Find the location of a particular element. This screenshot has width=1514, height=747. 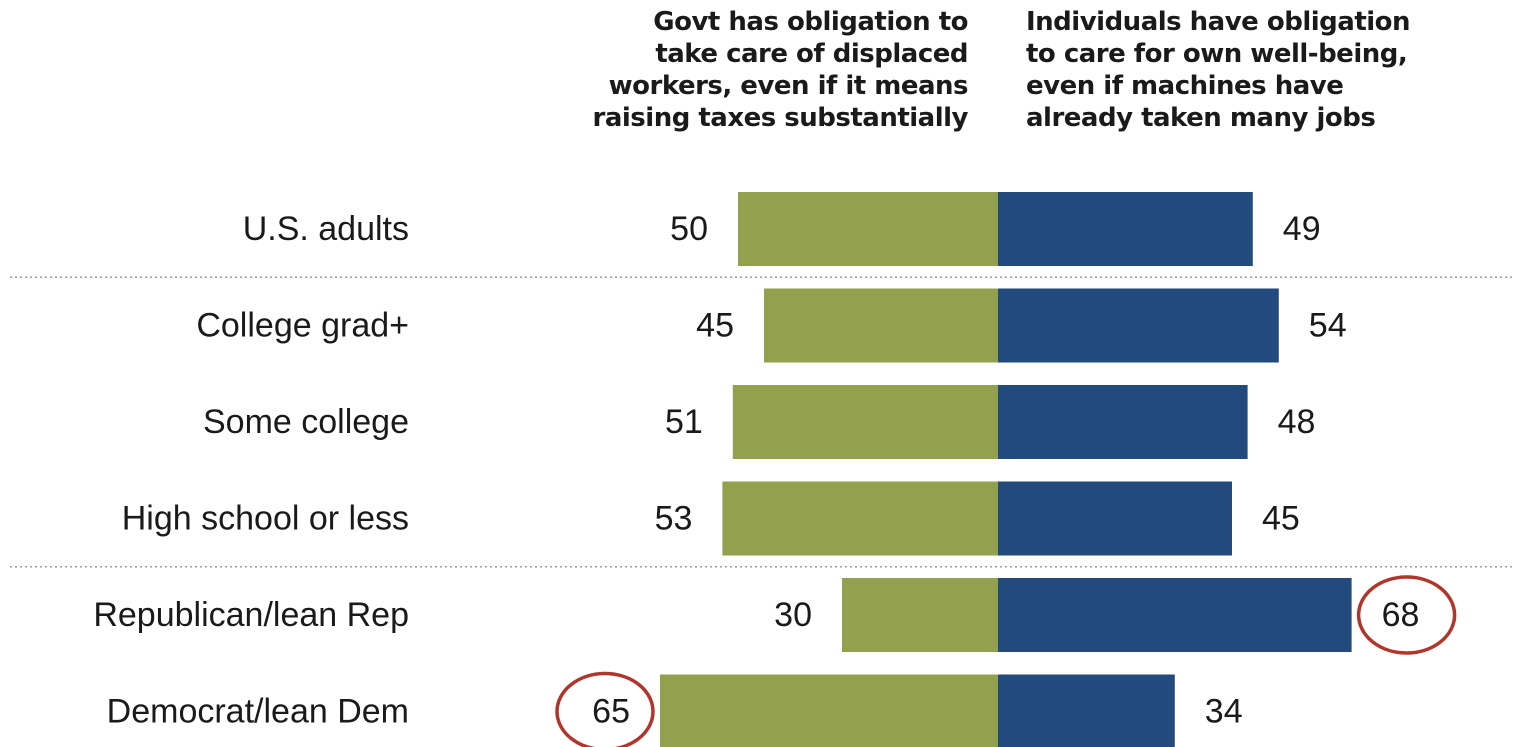

value-label-right-republican-lean-rep: 68 is located at coordinates (1401, 615).